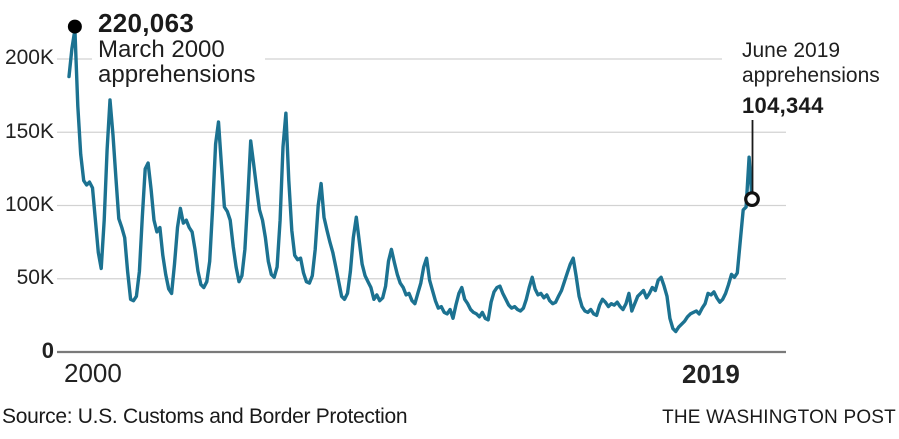  What do you see at coordinates (29, 131) in the screenshot?
I see `y-axis-label-150k: 150K` at bounding box center [29, 131].